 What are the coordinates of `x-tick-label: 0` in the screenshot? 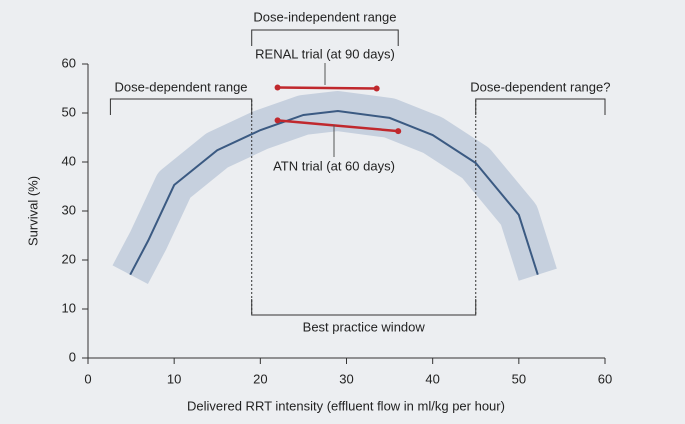 It's located at (87, 378).